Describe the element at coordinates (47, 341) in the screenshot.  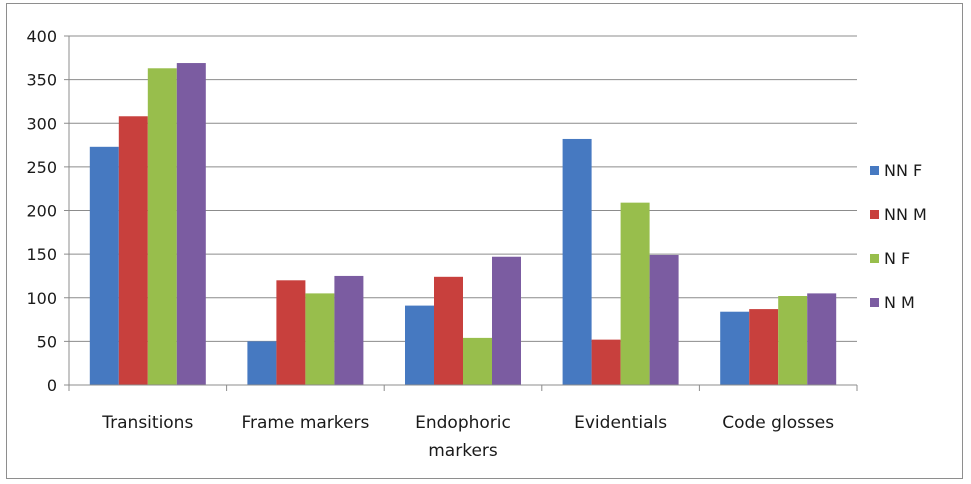
I see `y-tick-label: 50` at that location.